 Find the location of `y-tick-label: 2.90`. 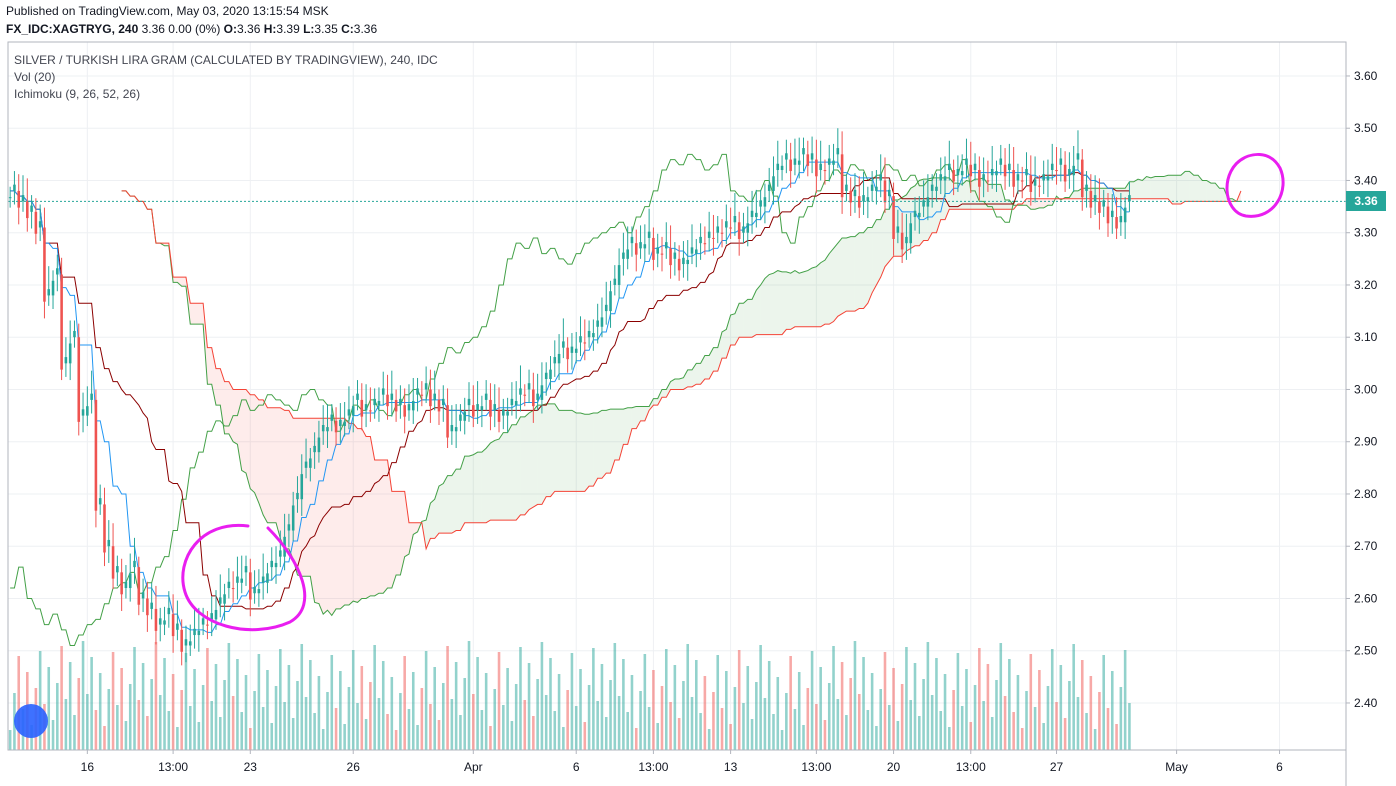

y-tick-label: 2.90 is located at coordinates (1366, 442).